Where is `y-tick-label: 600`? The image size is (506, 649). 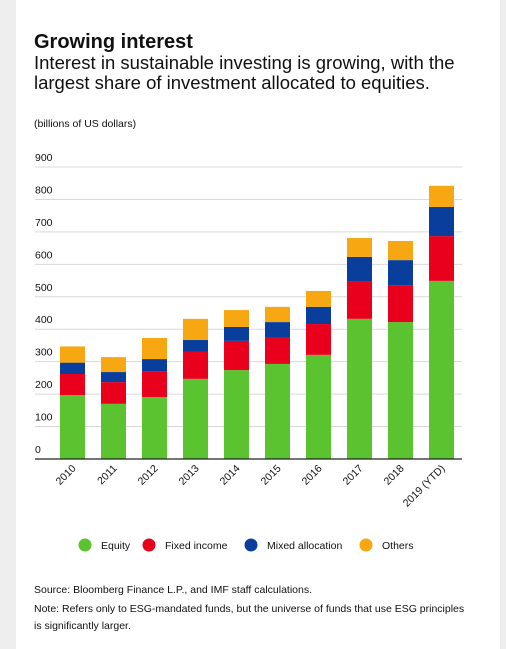
y-tick-label: 600 is located at coordinates (44, 255).